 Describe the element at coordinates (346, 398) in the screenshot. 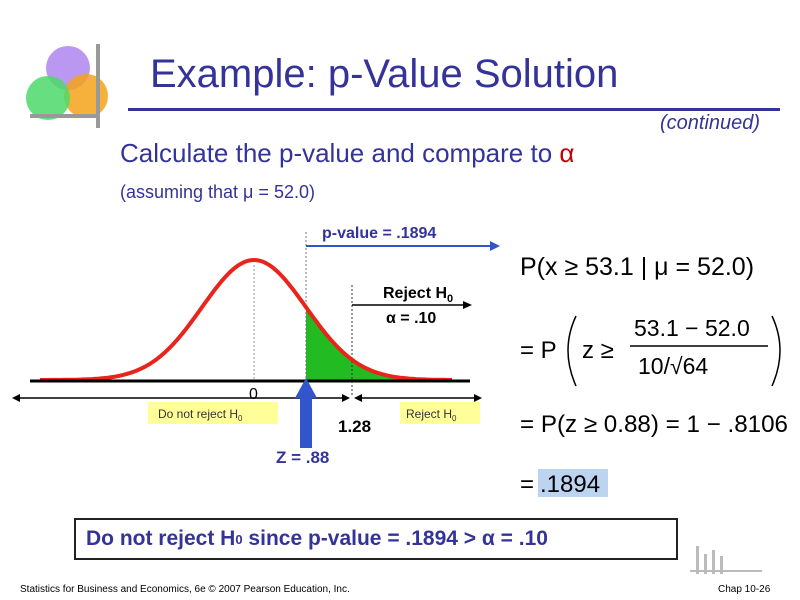

I see `bracket-mid-head` at that location.